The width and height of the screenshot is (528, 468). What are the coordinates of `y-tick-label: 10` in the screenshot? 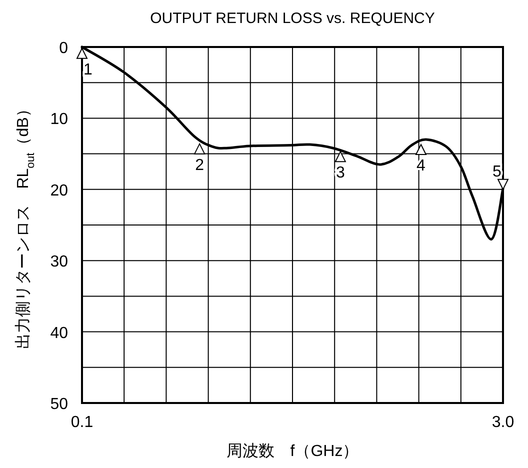 It's located at (59, 119).